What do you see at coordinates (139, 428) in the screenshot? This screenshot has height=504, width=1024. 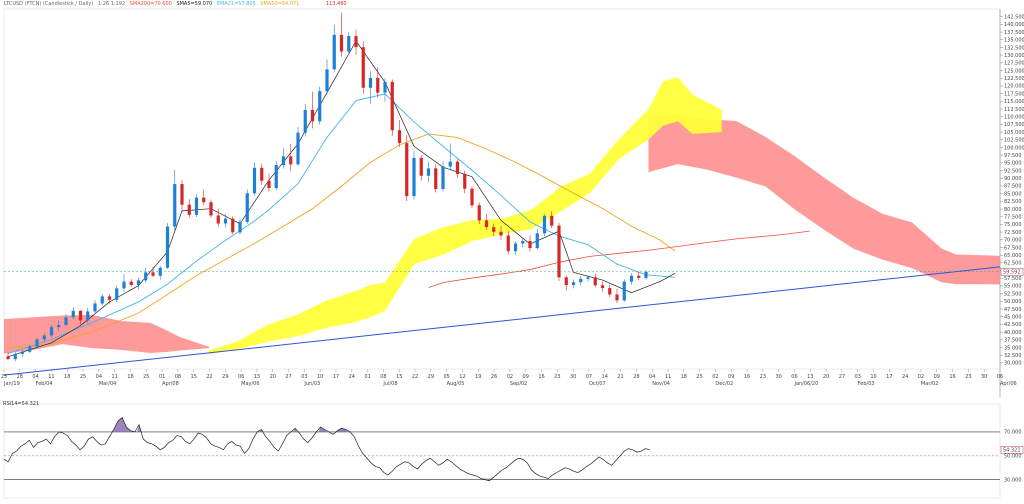 I see `rsi-overbought-fill` at bounding box center [139, 428].